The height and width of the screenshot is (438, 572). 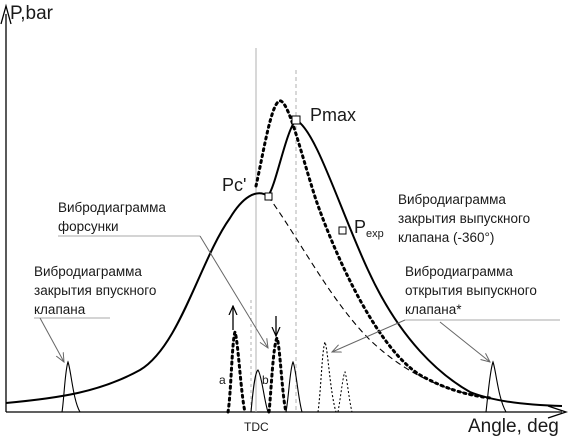 I want to click on exhaust-close-annotation-line-1: Вибродиаграмма, so click(x=452, y=199).